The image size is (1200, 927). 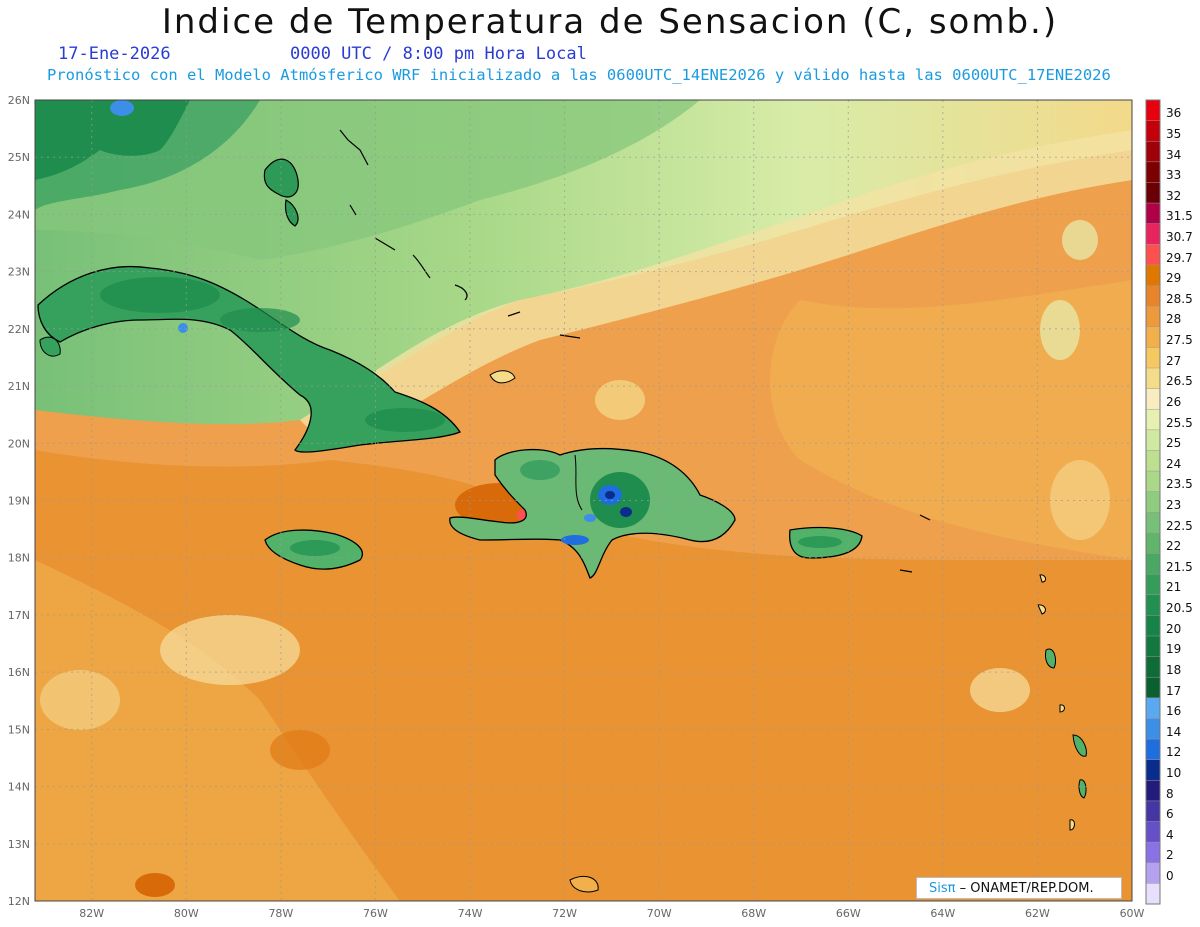 I want to click on colorbar-level-label: 0, so click(x=1170, y=876).